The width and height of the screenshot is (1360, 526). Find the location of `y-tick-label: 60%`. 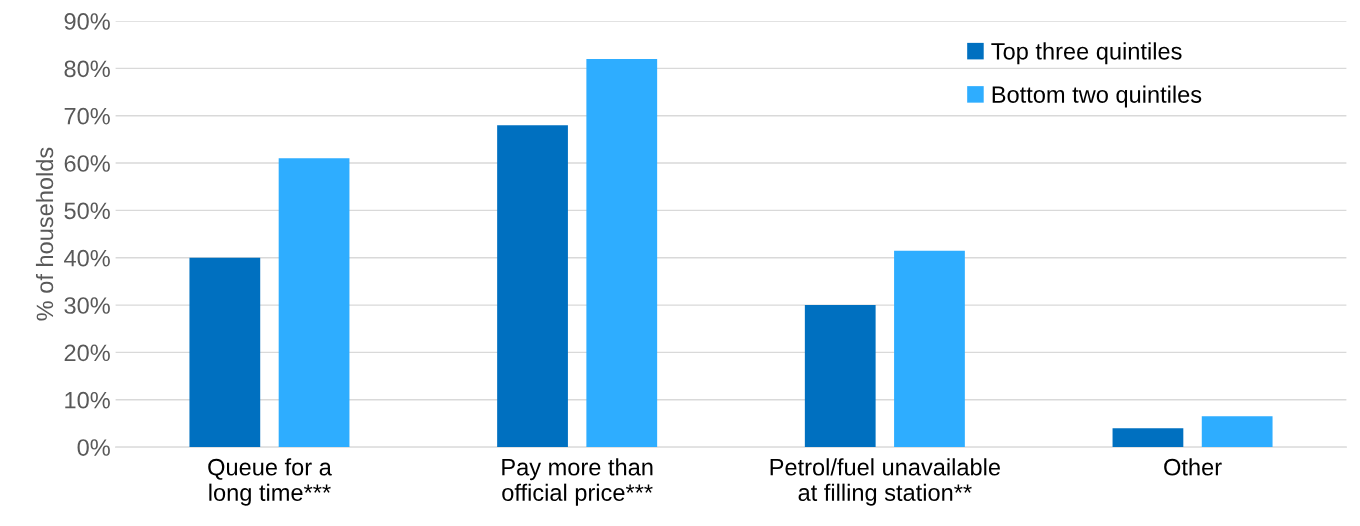

y-tick-label: 60% is located at coordinates (87, 163).